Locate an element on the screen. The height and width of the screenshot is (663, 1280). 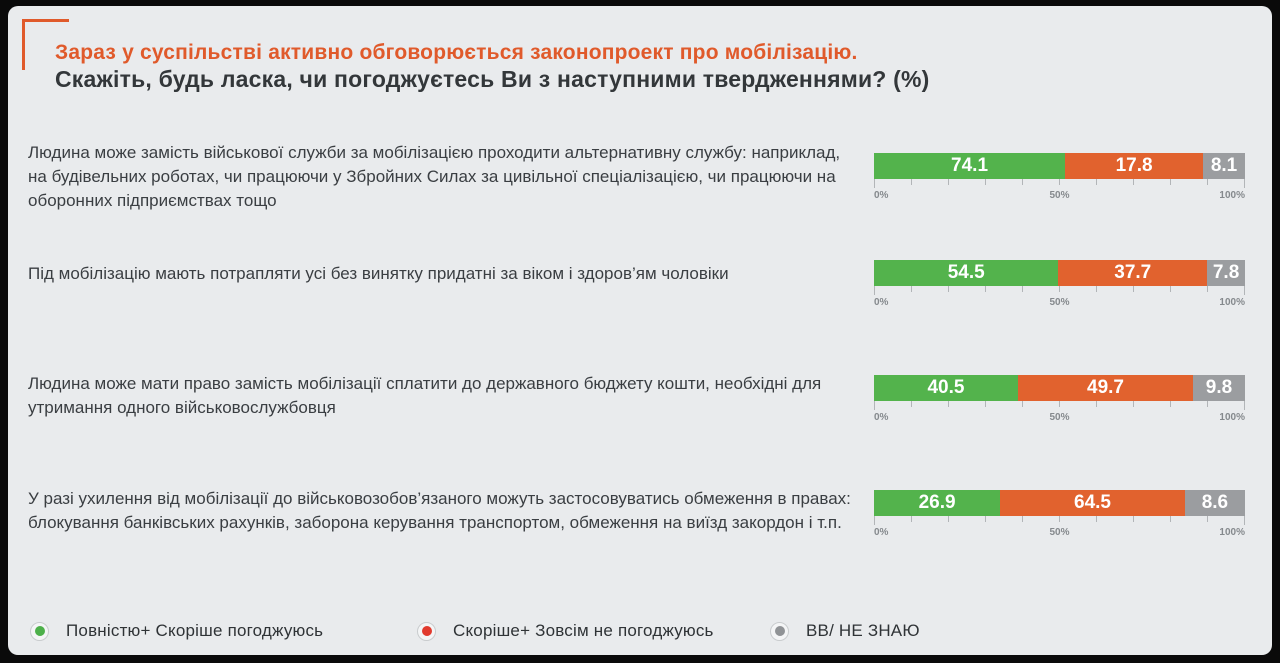
bar-value-label: 7.8 is located at coordinates (1226, 272).